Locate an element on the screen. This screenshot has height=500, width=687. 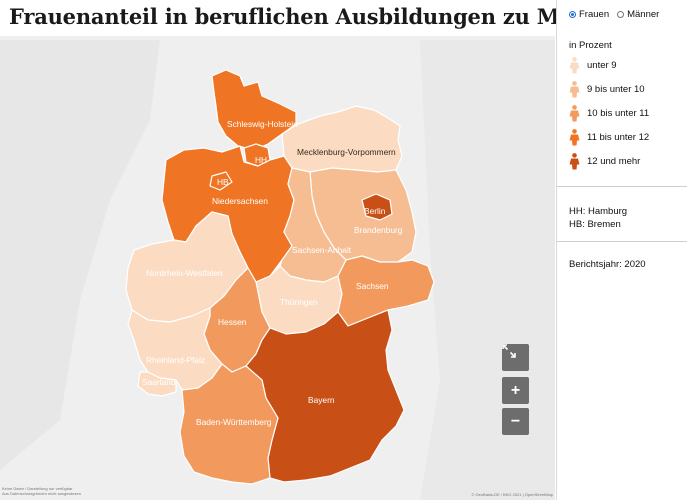
label-mecklenburg-vorpommern: Mecklenburg-Vorpommern is located at coordinates (346, 152).